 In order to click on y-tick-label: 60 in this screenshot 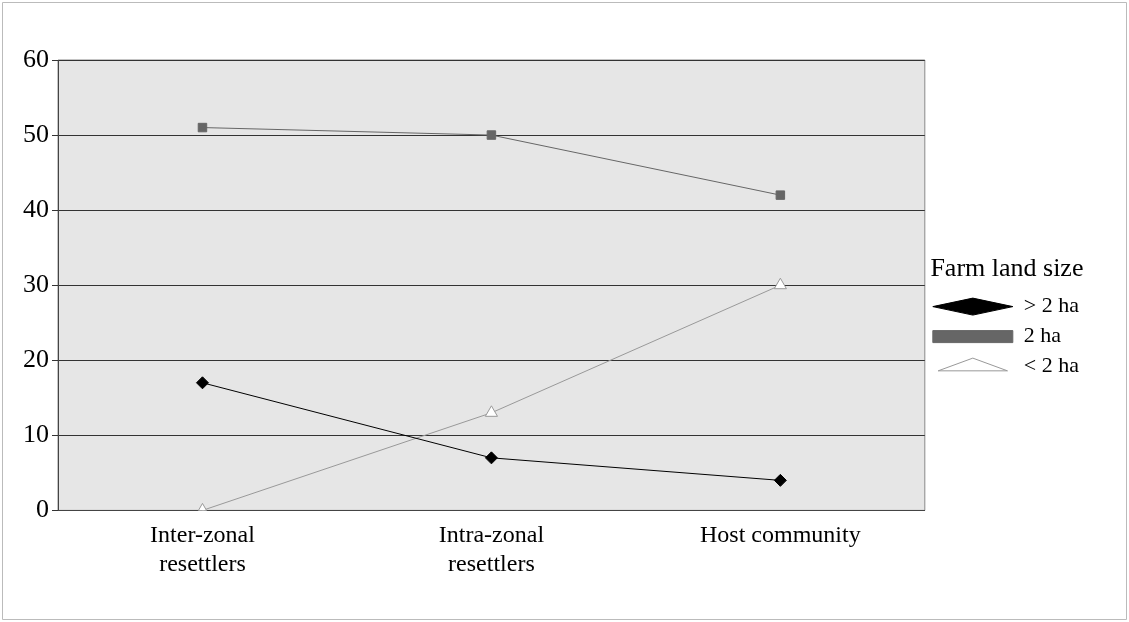, I will do `click(36, 58)`.